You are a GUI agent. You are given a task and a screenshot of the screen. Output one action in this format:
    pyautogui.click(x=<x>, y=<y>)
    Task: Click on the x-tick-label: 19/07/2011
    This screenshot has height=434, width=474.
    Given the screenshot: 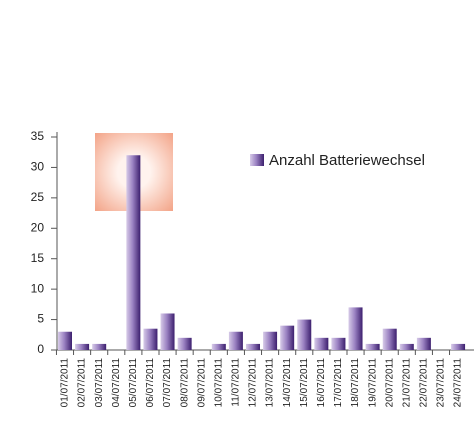 What is the action you would take?
    pyautogui.click(x=372, y=383)
    